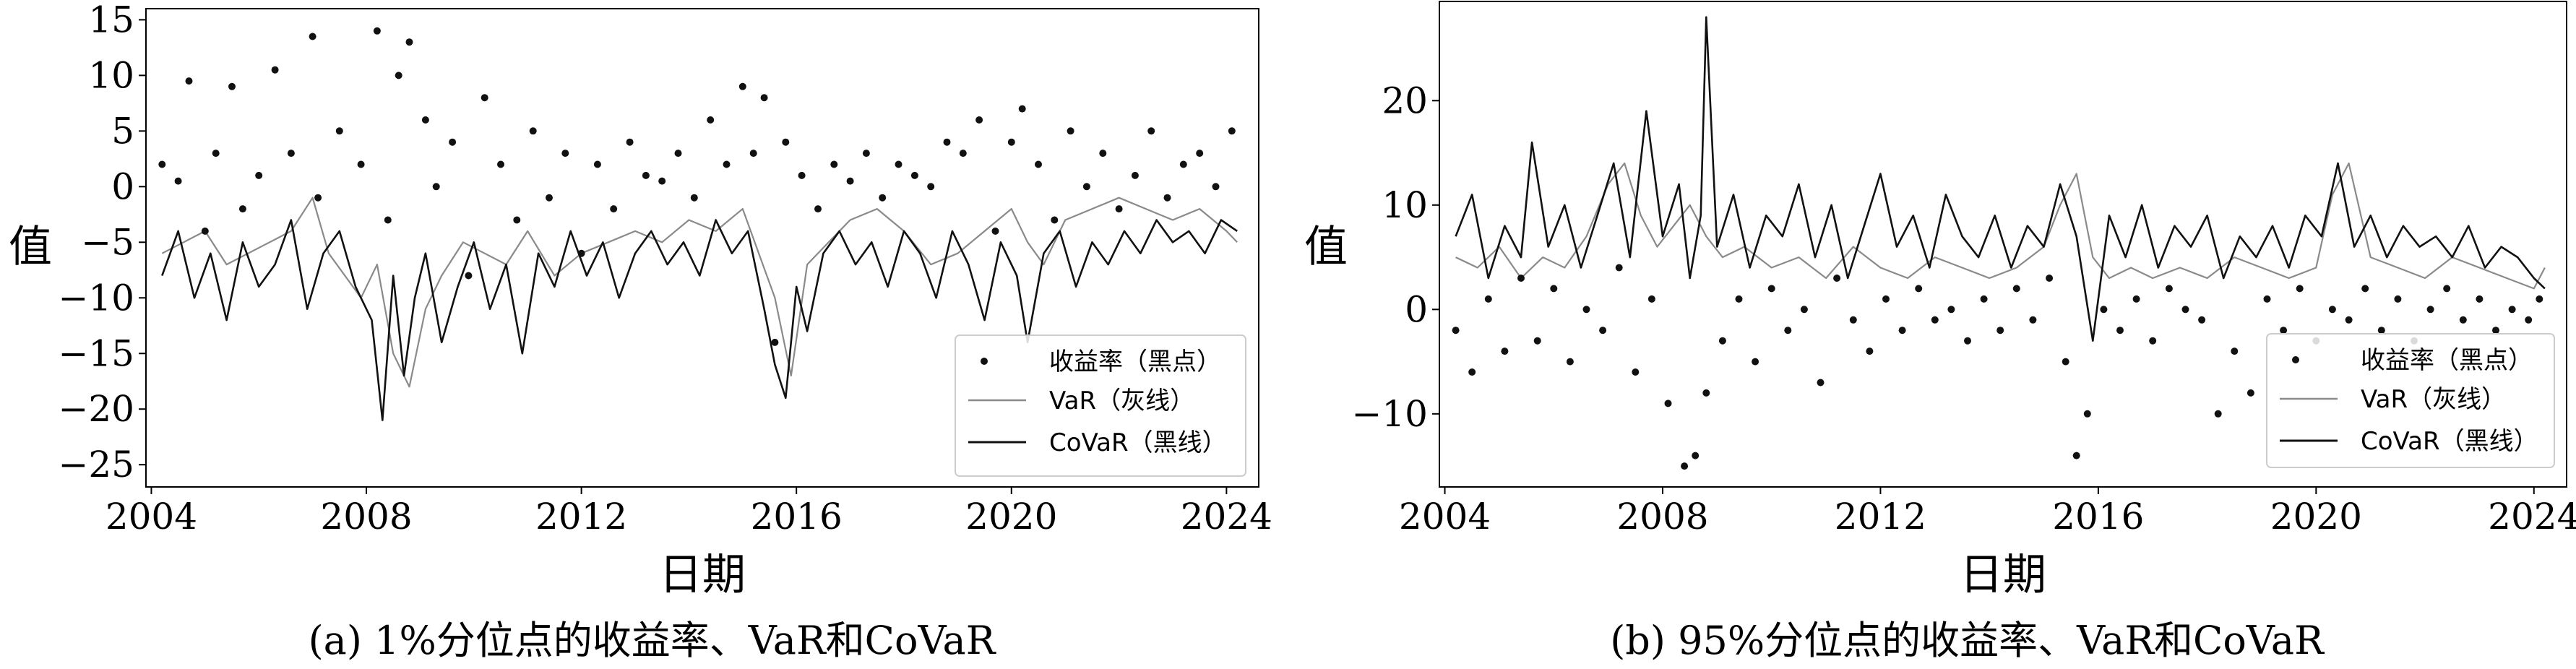 This screenshot has width=2576, height=669. Describe the element at coordinates (2532, 517) in the screenshot. I see `x-tick-label: 2024` at that location.